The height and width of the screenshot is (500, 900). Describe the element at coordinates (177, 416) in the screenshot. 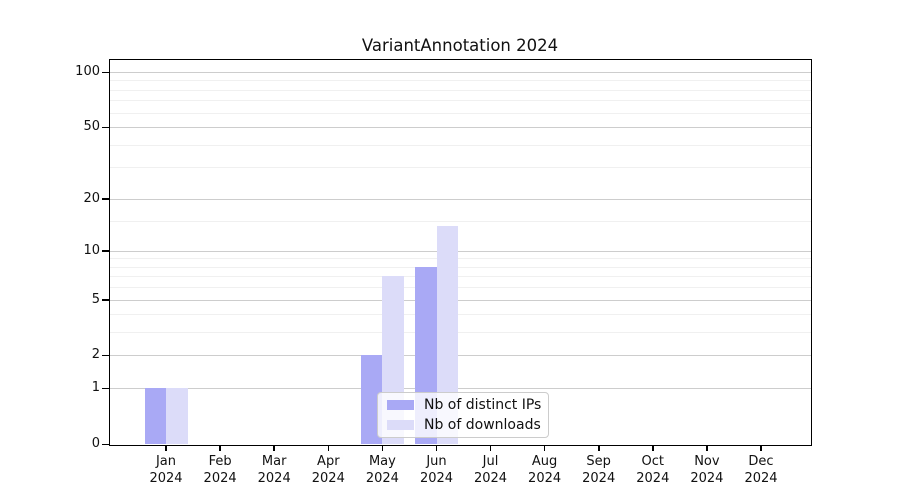

I see `bar-jan-downloads` at that location.